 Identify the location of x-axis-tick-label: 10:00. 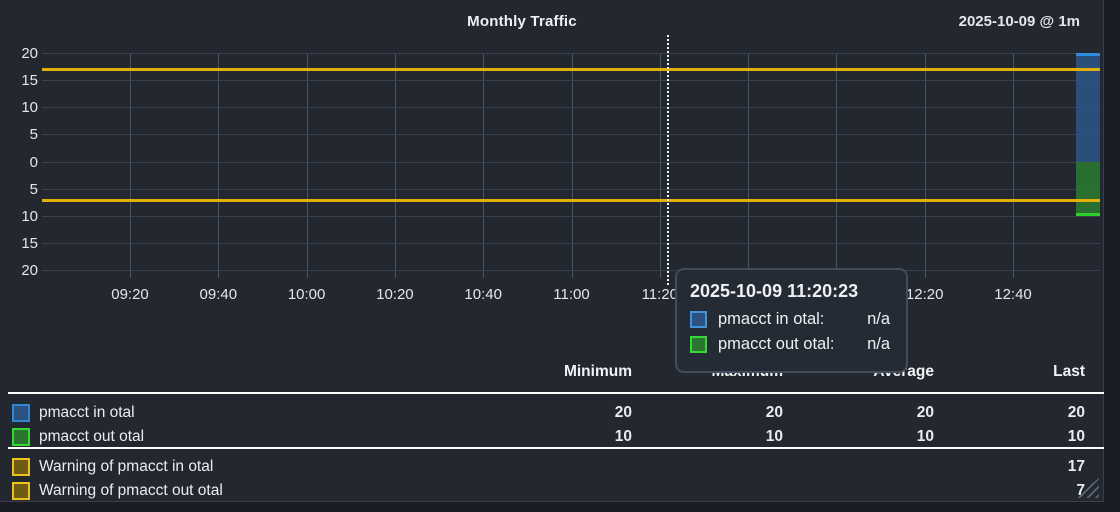
(306, 294).